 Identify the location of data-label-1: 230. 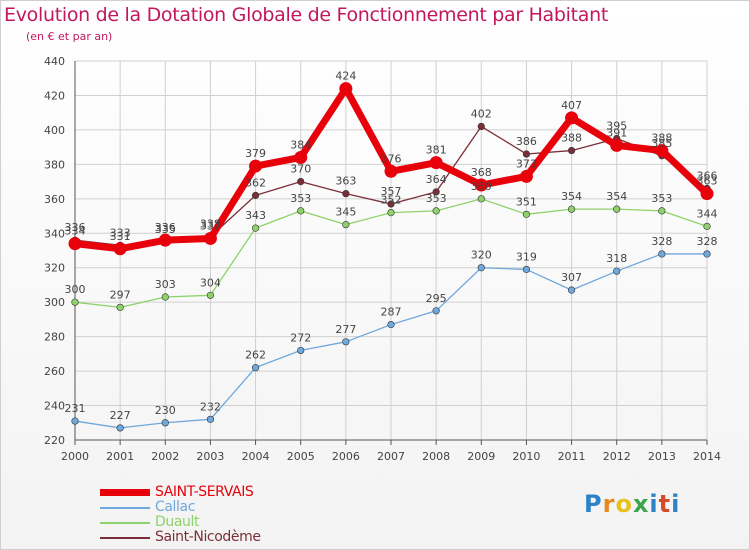
(165, 410).